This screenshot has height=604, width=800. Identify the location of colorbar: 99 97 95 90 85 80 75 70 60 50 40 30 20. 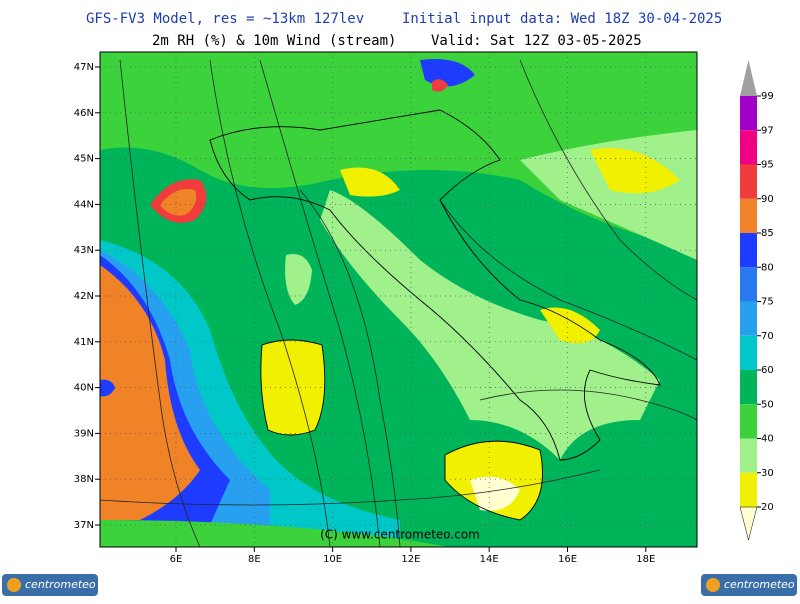
(756, 300).